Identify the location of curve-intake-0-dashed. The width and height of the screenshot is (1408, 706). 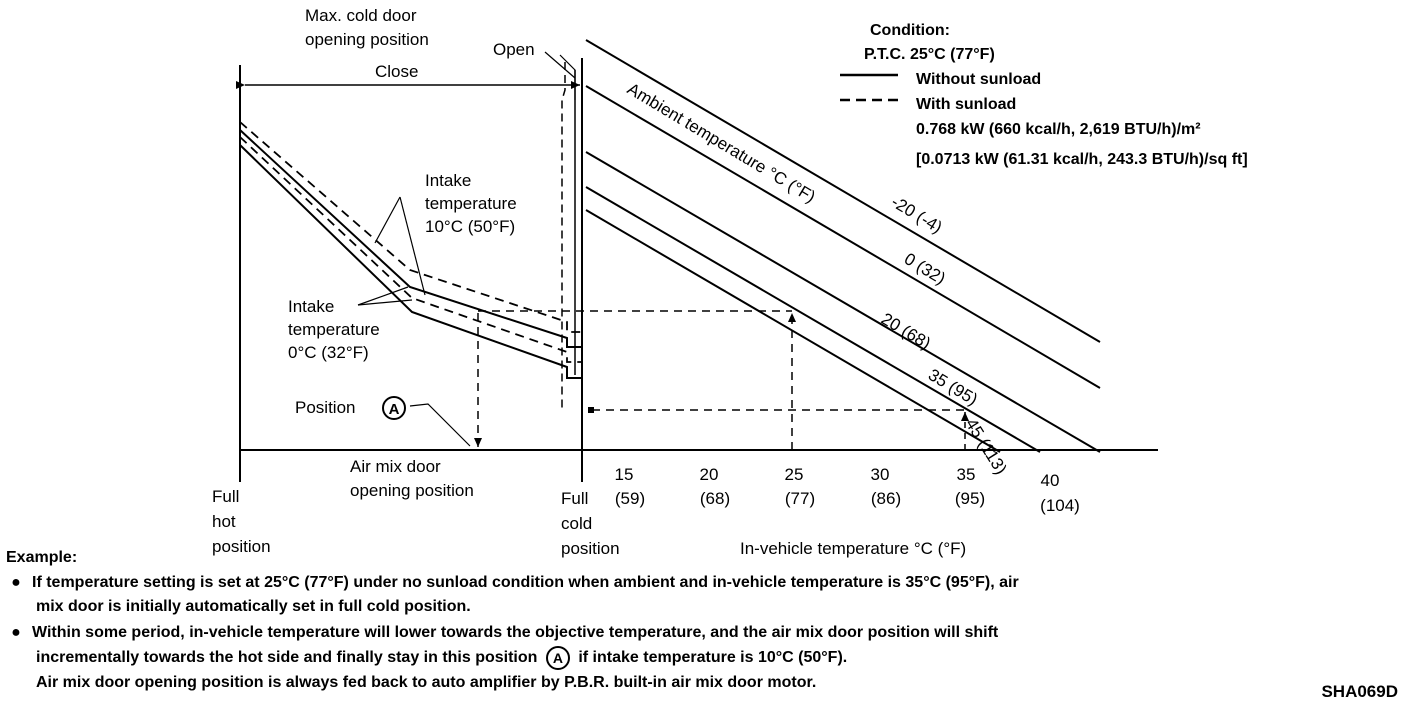
(410, 249).